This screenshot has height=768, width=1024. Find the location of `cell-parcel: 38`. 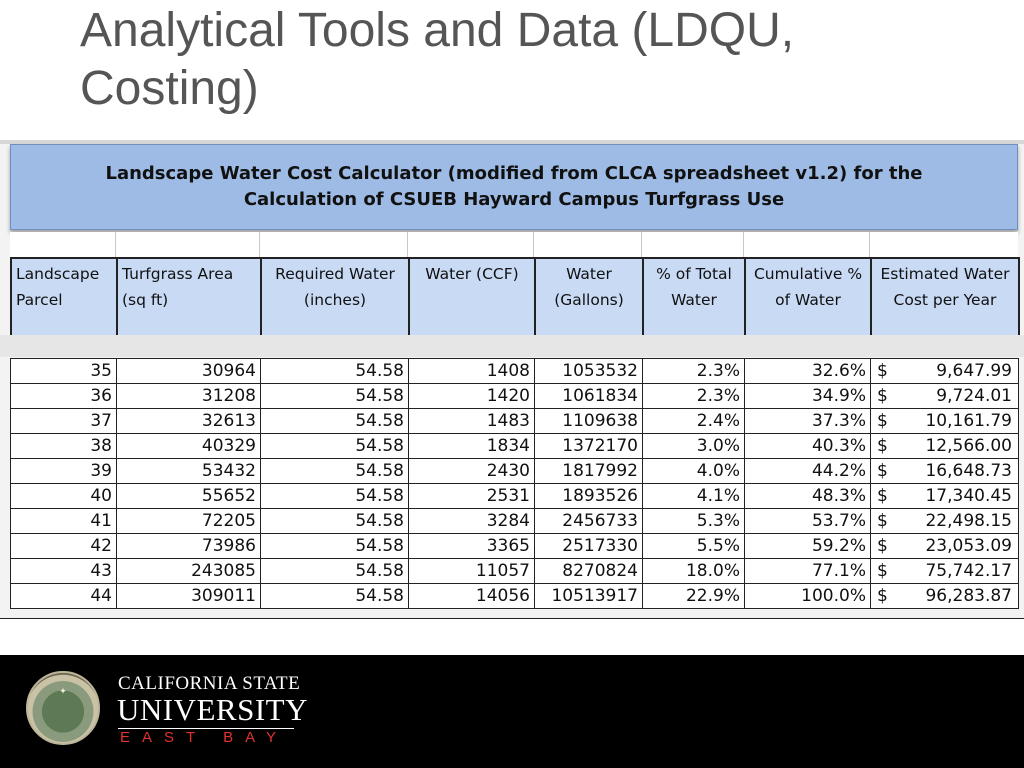

cell-parcel: 38 is located at coordinates (63, 446).